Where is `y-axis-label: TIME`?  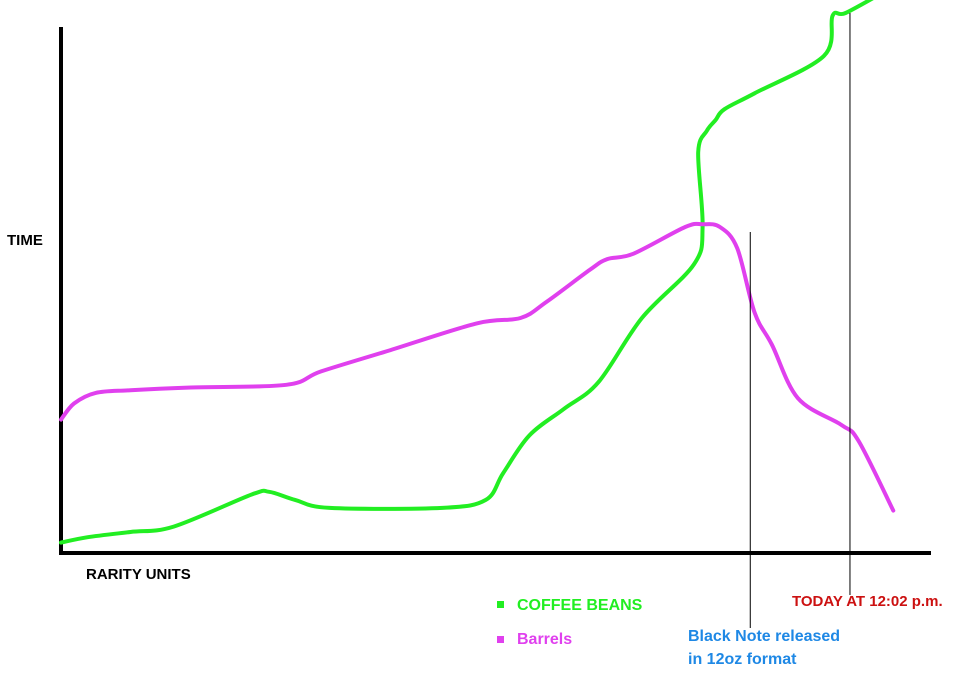 y-axis-label: TIME is located at coordinates (25, 240).